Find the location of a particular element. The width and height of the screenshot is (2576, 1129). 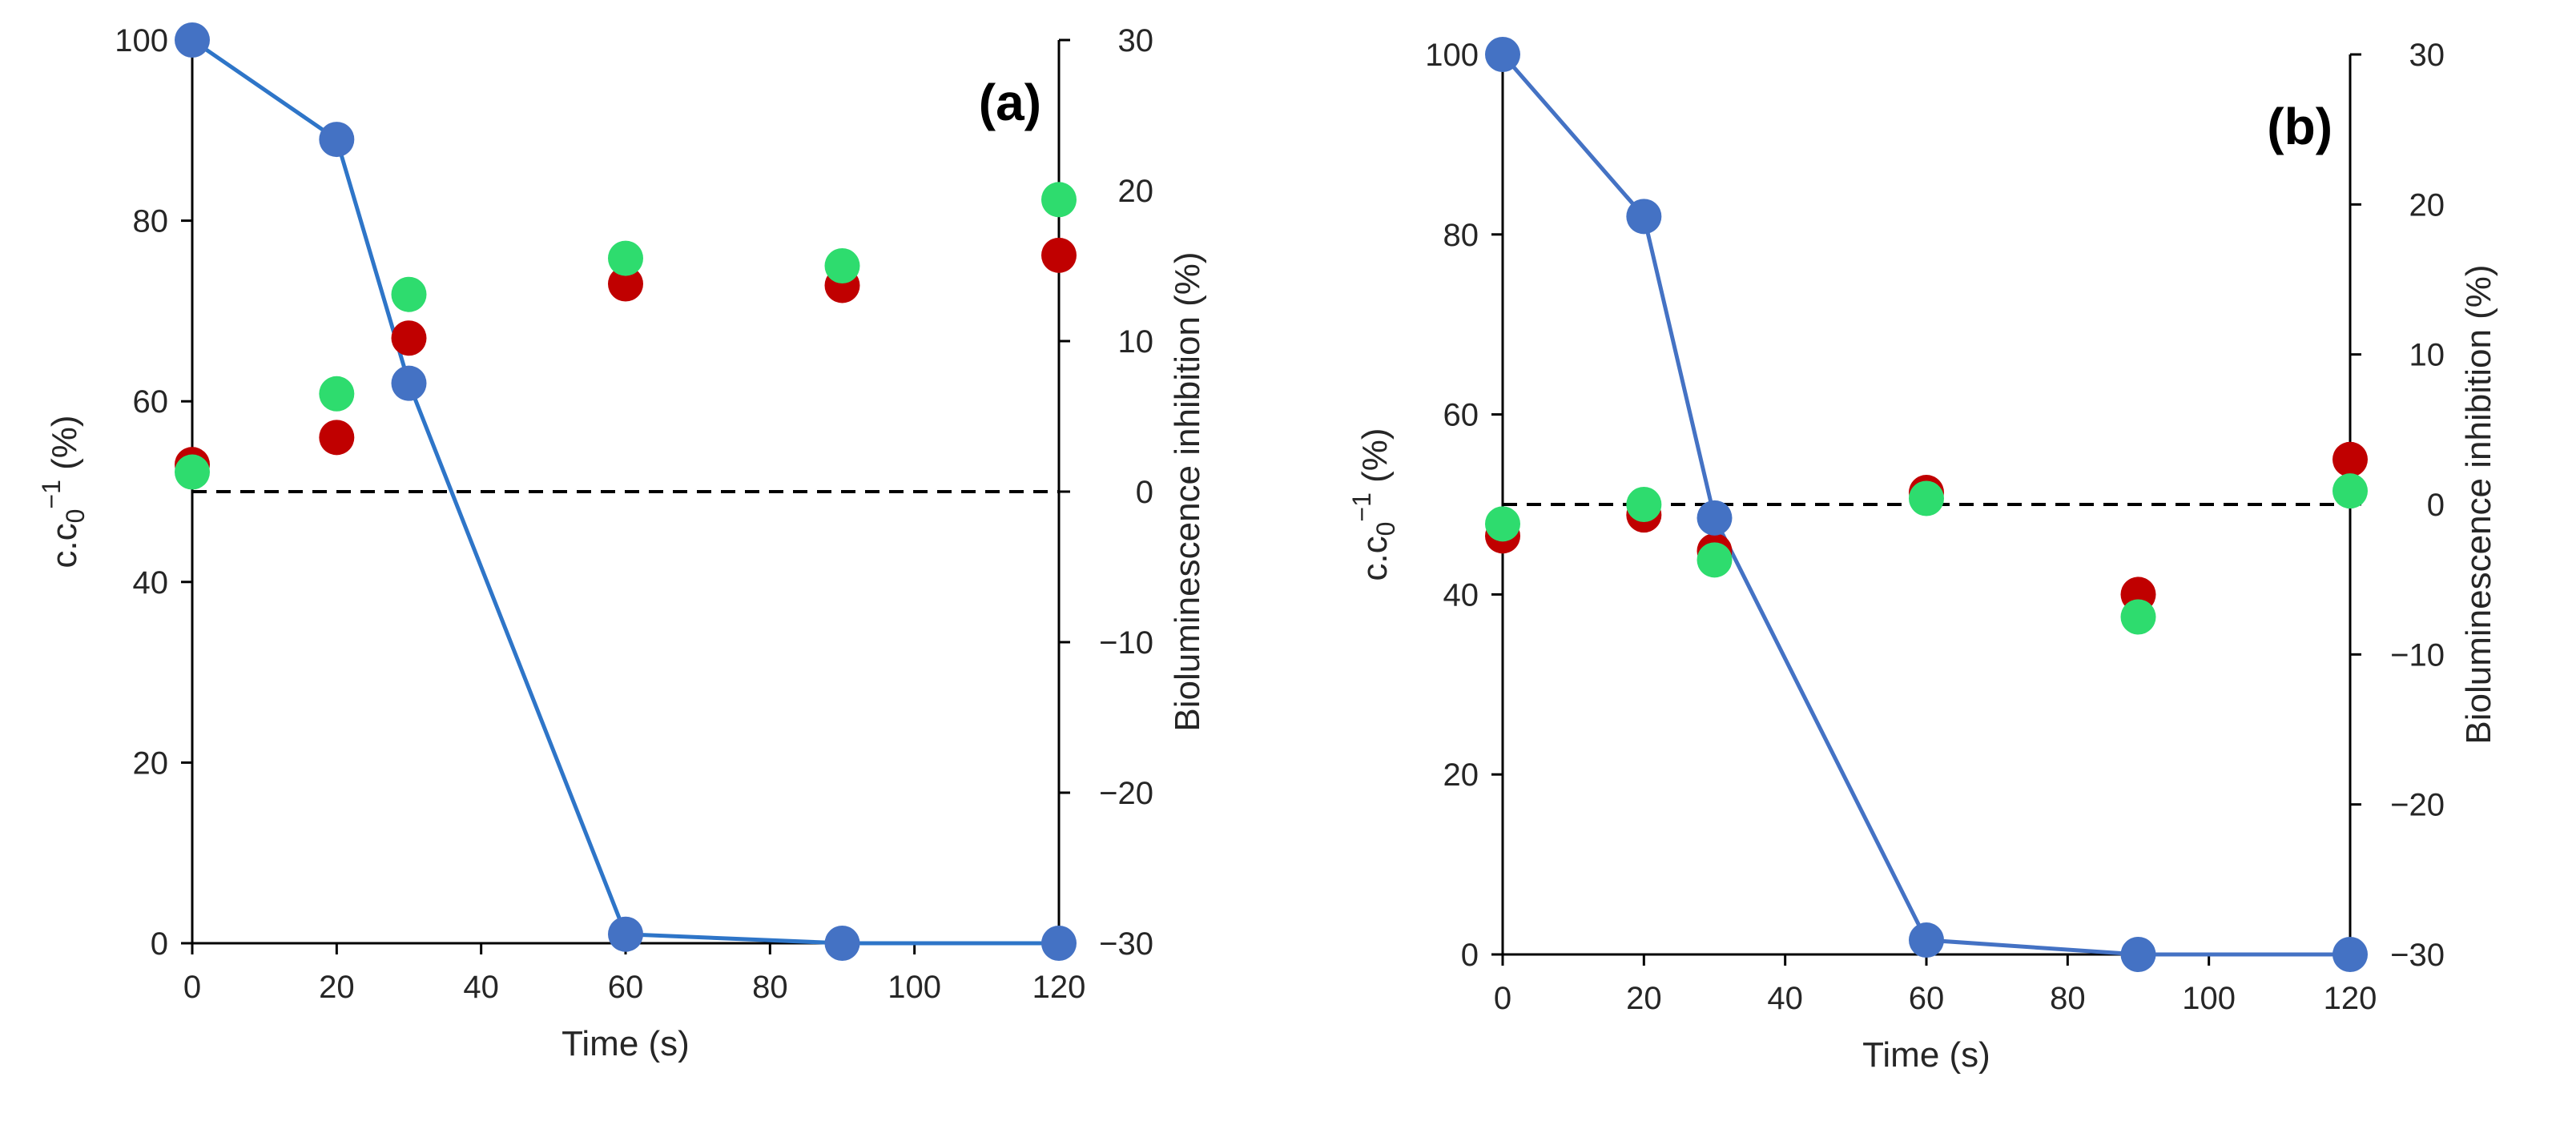

panel-label: (b) is located at coordinates (2299, 126).